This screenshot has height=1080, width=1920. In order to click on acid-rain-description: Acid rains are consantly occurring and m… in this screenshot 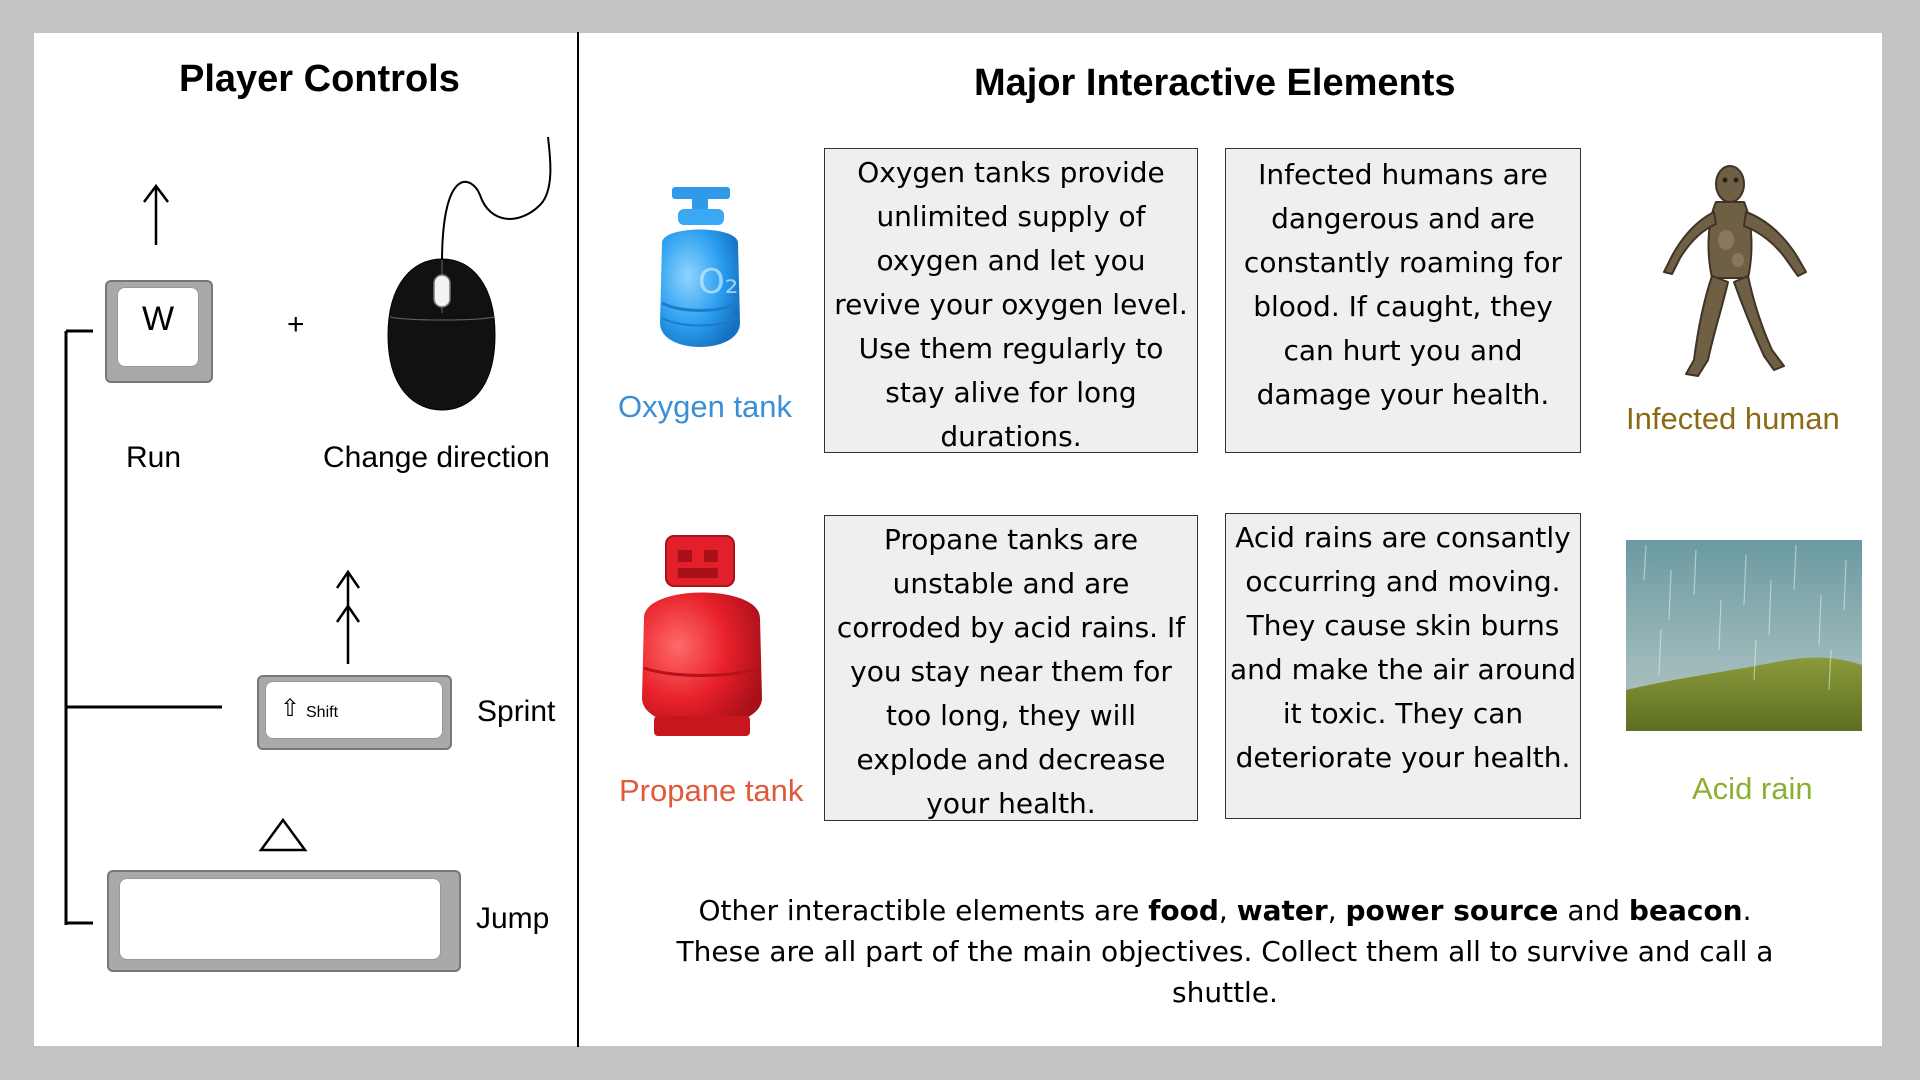, I will do `click(1403, 666)`.